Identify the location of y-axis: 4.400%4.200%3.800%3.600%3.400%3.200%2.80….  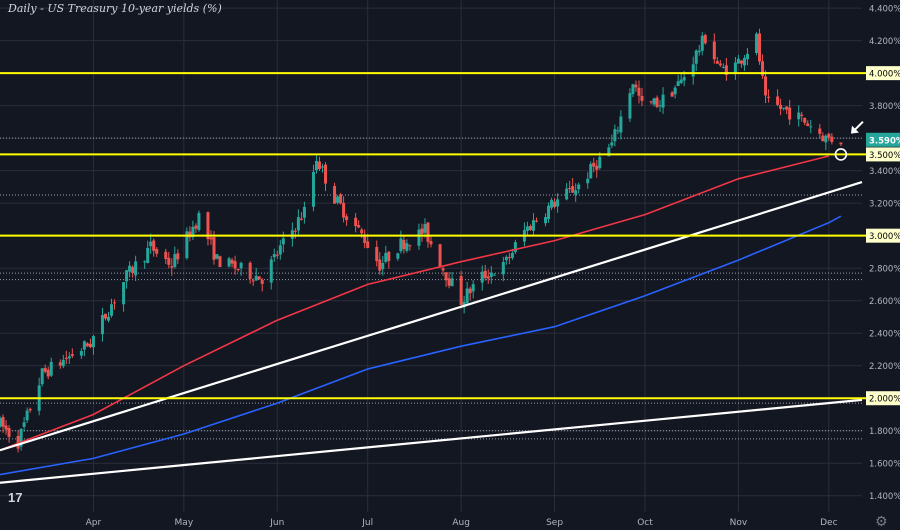
(883, 253).